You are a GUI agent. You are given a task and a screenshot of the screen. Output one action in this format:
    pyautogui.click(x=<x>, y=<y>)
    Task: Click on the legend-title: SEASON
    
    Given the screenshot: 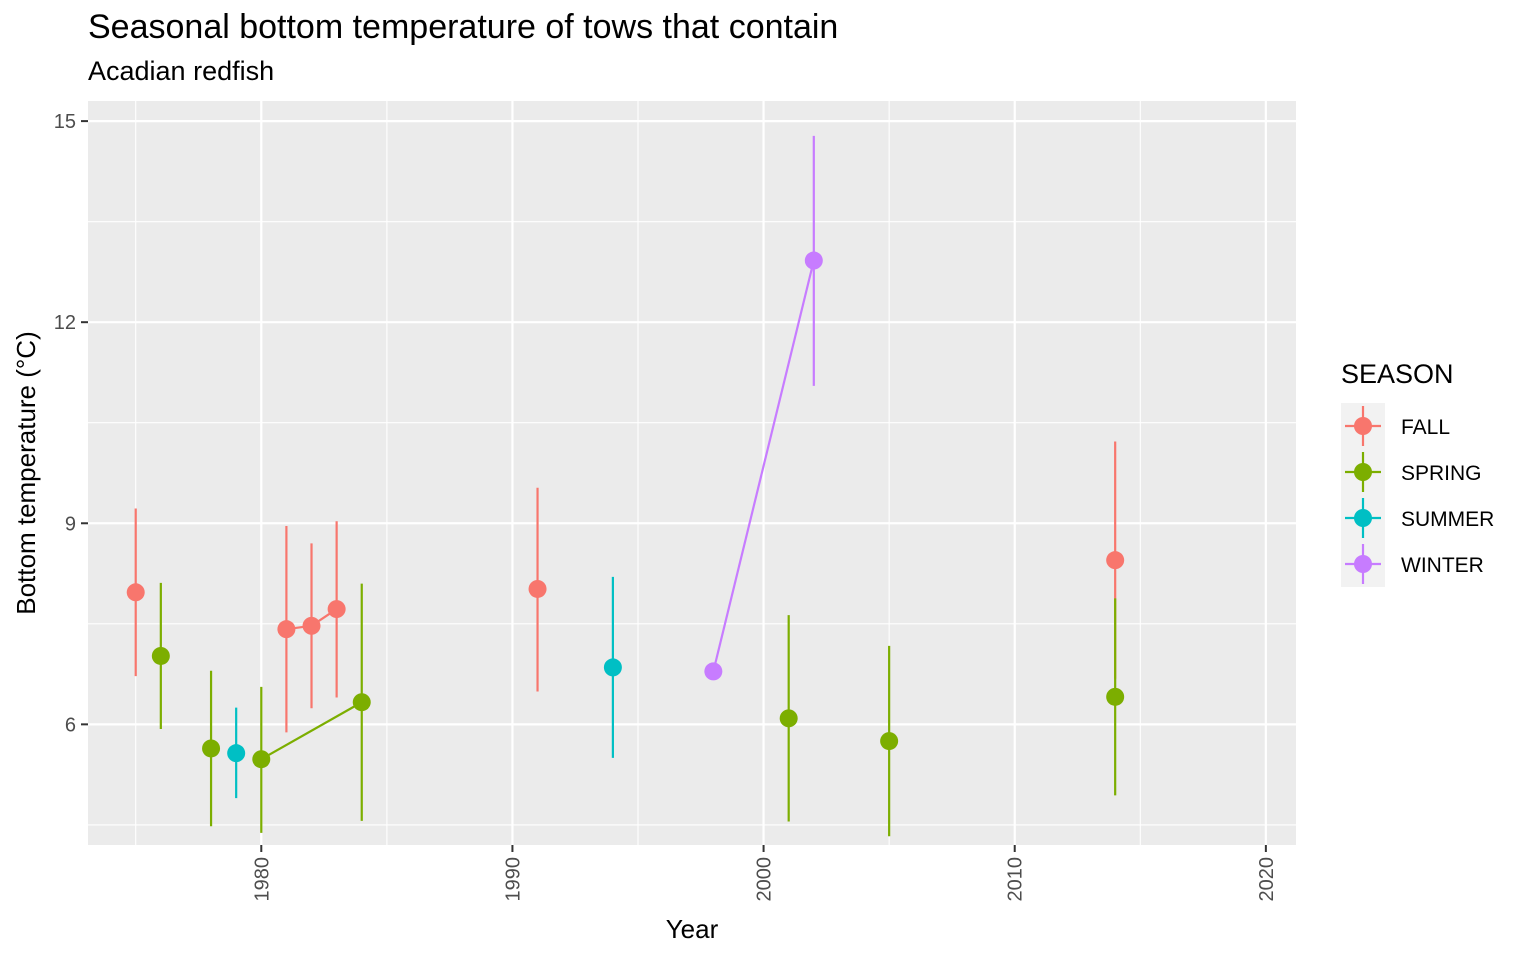 What is the action you would take?
    pyautogui.click(x=1397, y=374)
    